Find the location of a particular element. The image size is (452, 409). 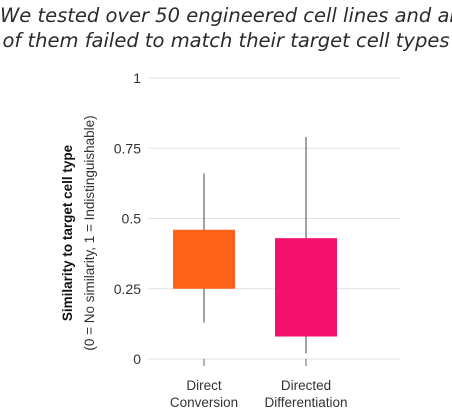

x-category-label: Direct is located at coordinates (204, 385).